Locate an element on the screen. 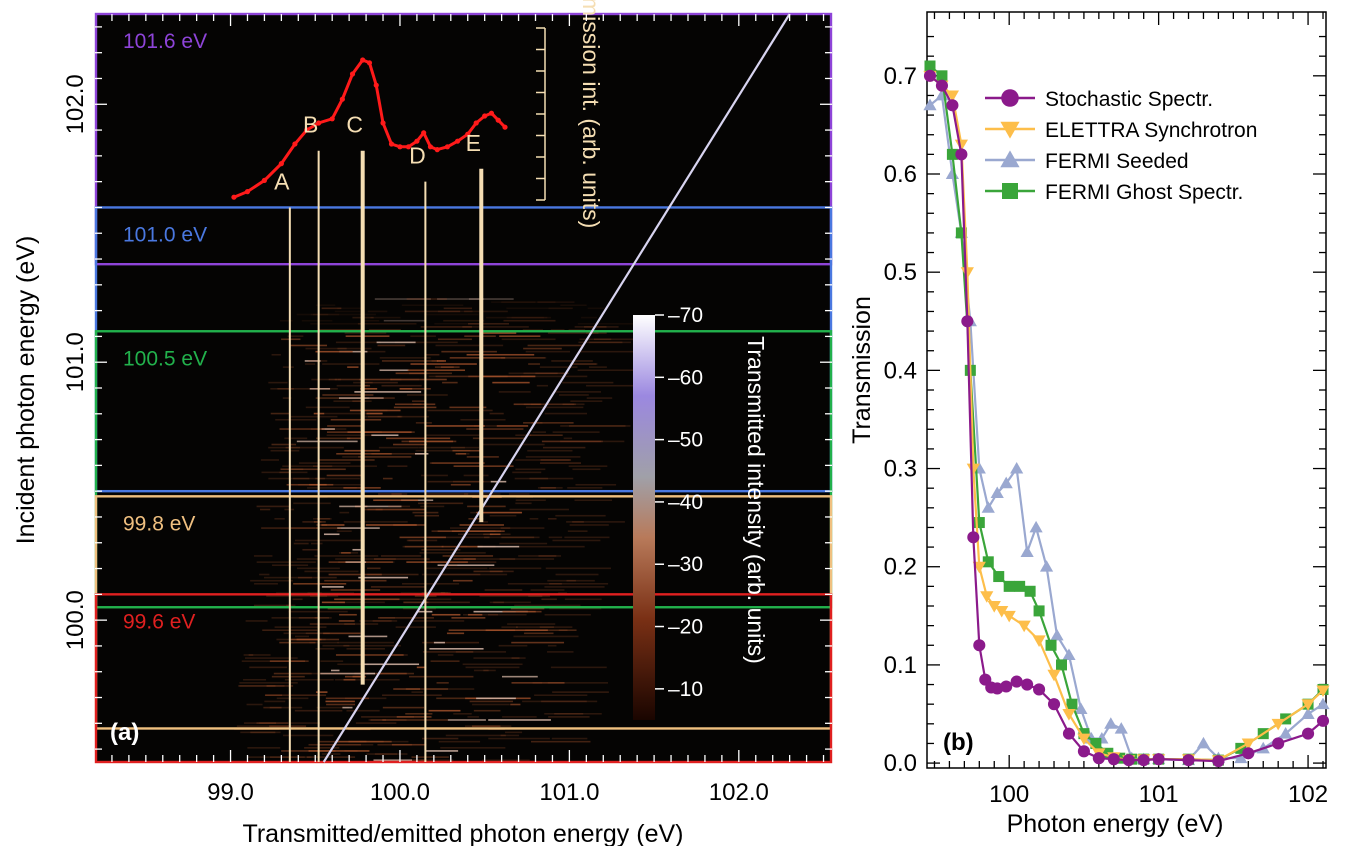 The height and width of the screenshot is (846, 1347). y-tick-label: 102.0 is located at coordinates (75, 104).